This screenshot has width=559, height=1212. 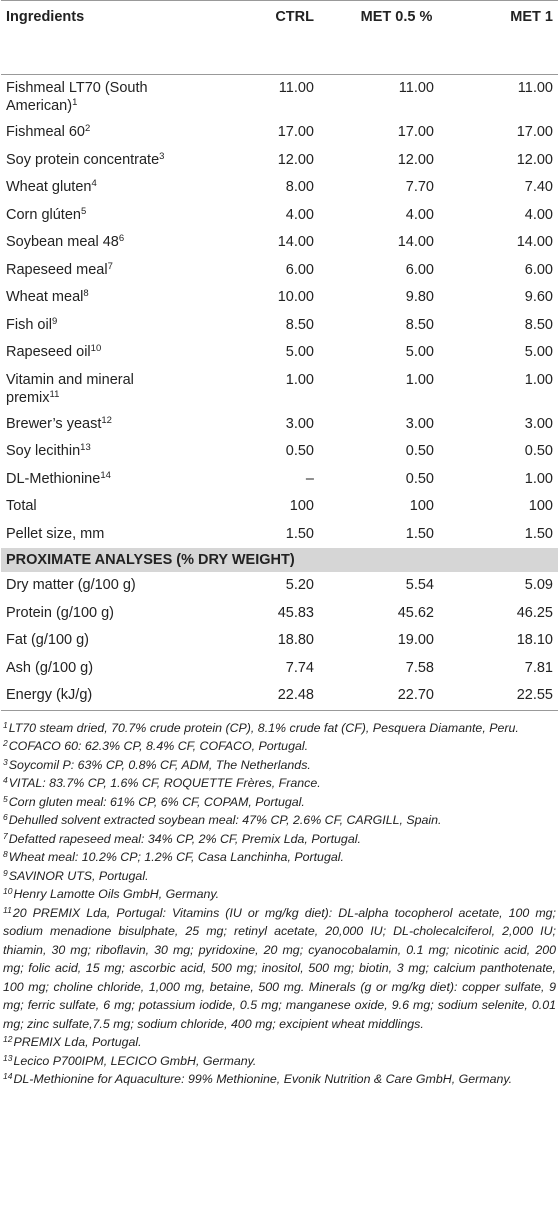 I want to click on footnote-text: SAVINOR UTS, Portugal., so click(x=78, y=875).